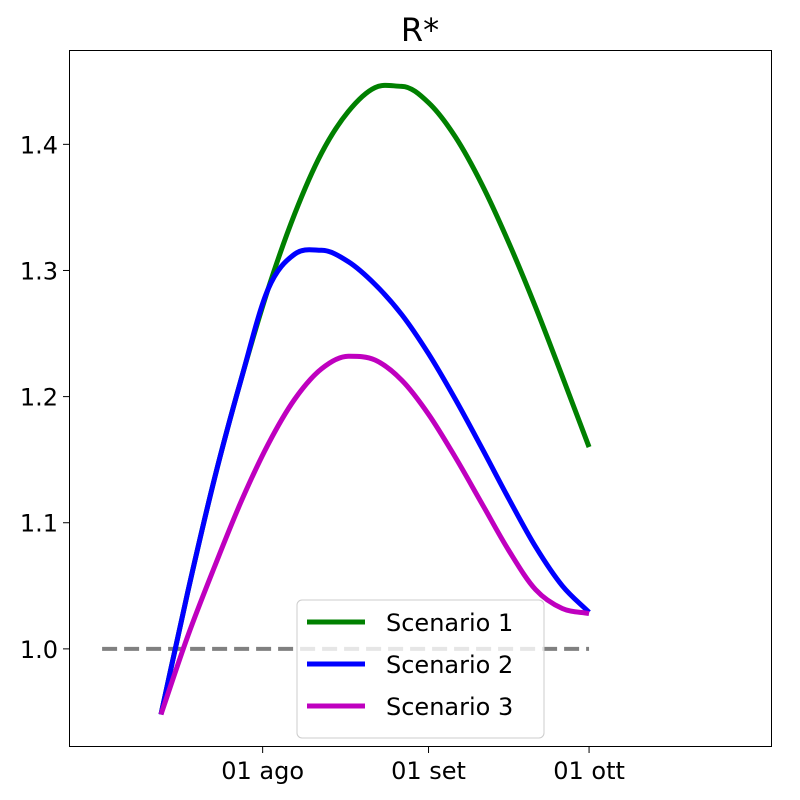 The width and height of the screenshot is (800, 800). What do you see at coordinates (589, 771) in the screenshot?
I see `x-tick-label: 01 ott` at bounding box center [589, 771].